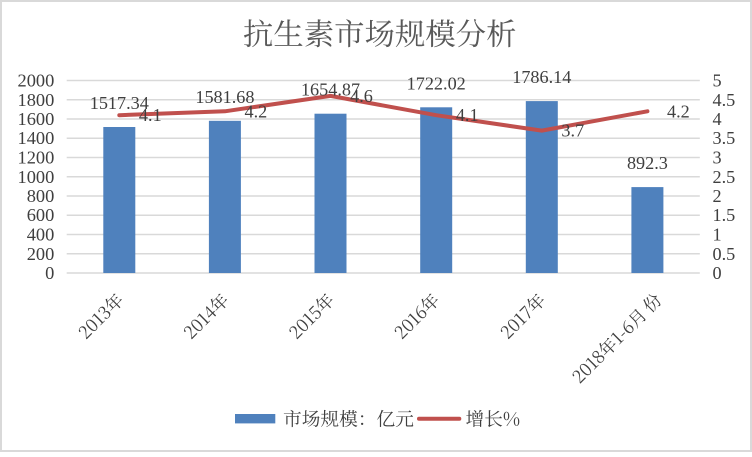  I want to click on svg-text: 400, so click(41, 235).